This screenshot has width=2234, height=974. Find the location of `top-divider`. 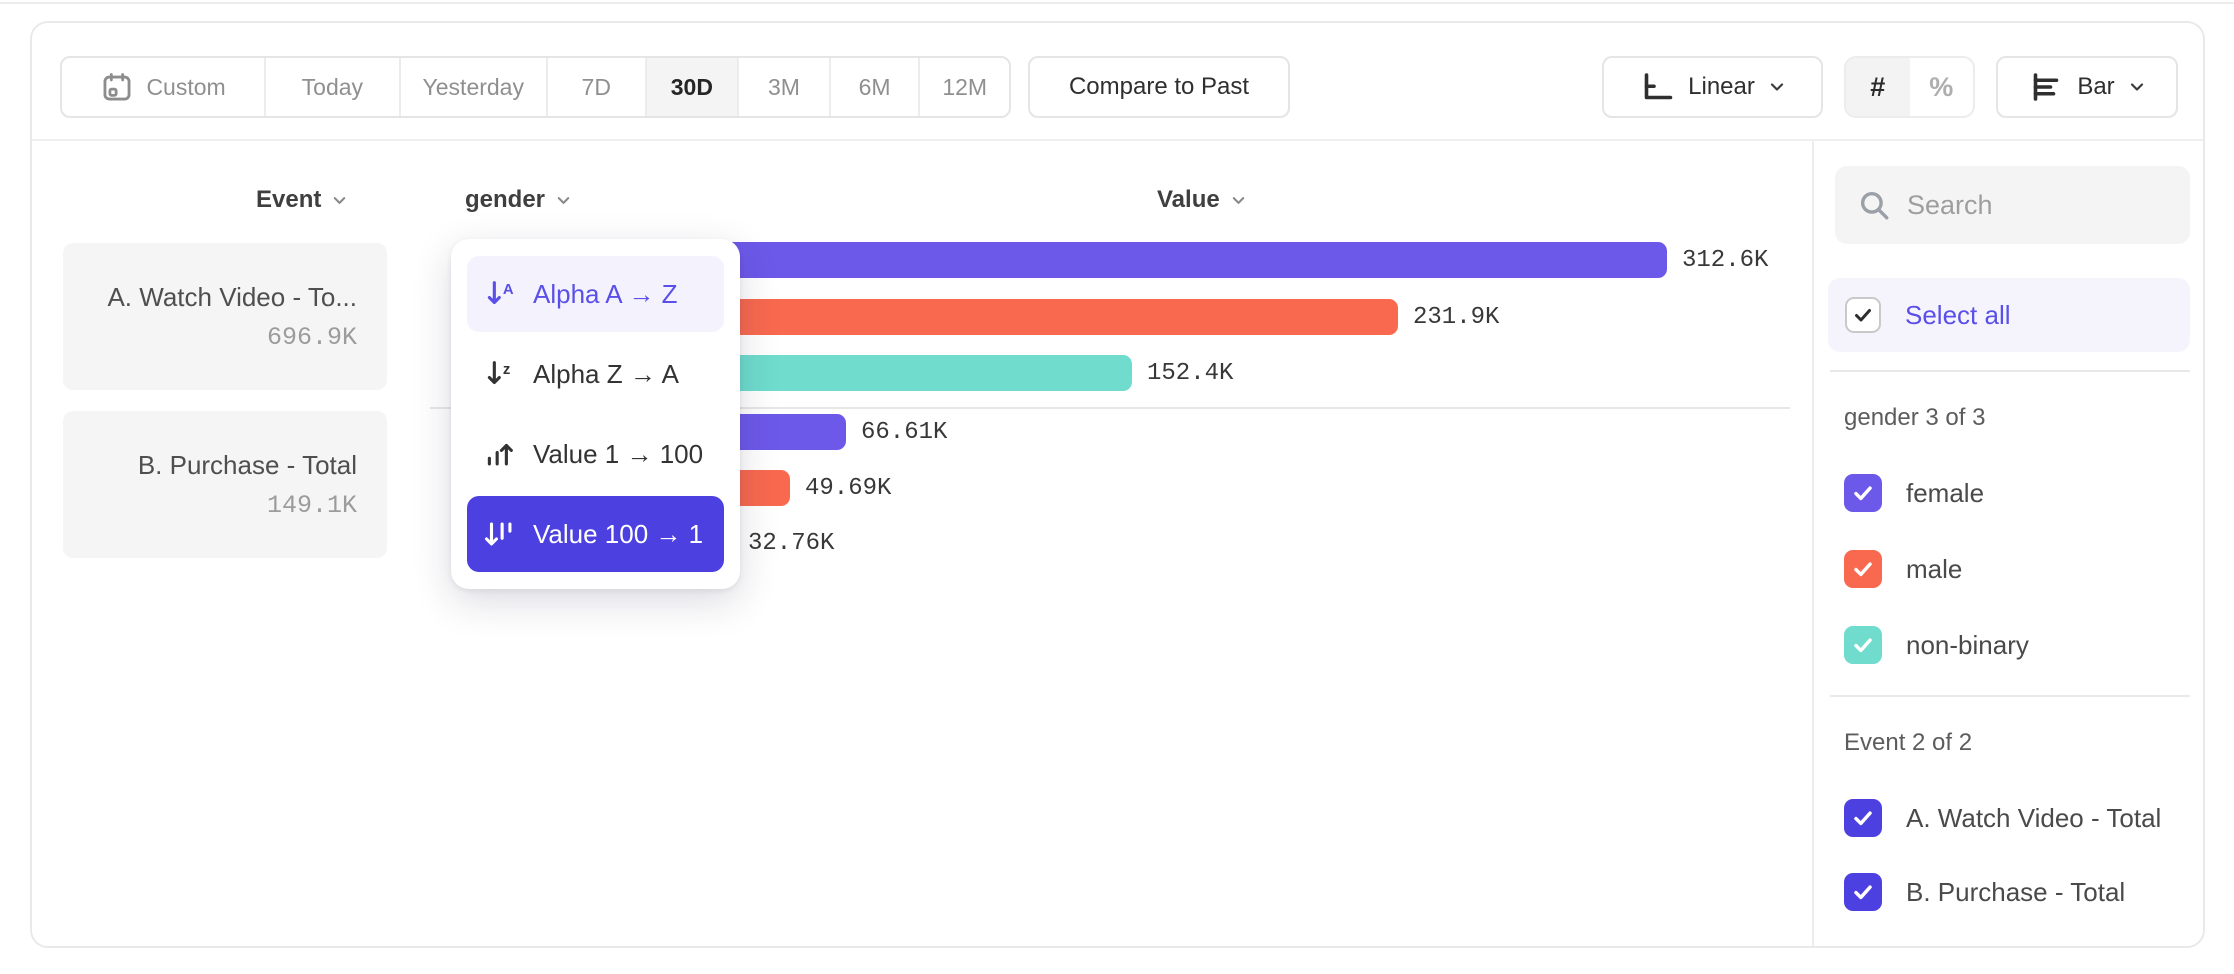

top-divider is located at coordinates (1117, 3).